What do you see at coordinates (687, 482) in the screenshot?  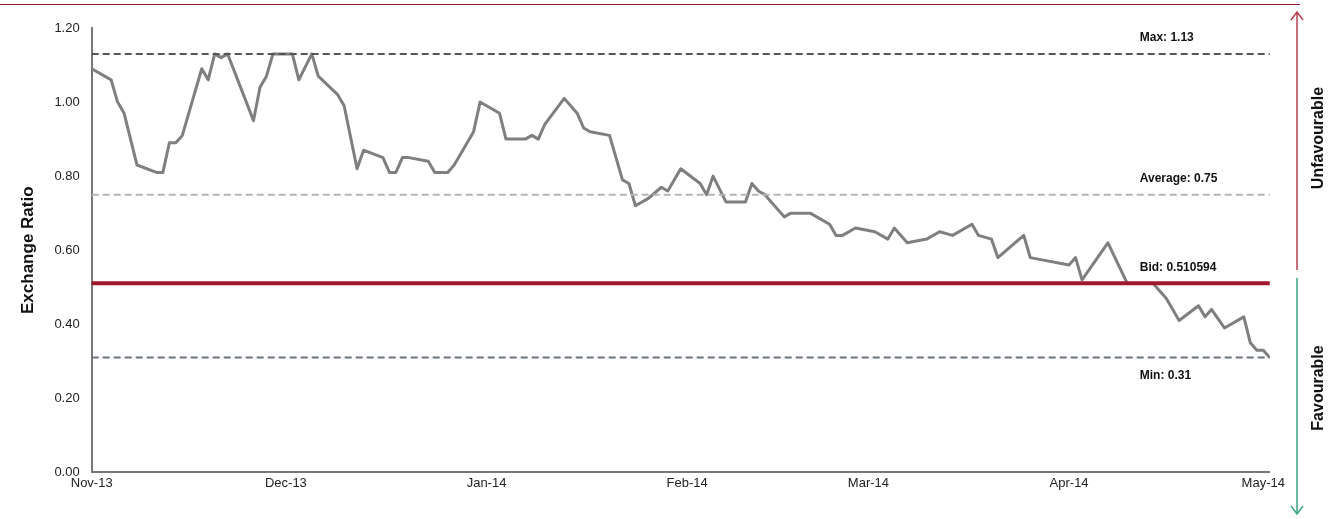 I see `x-tick-label: Feb-14` at bounding box center [687, 482].